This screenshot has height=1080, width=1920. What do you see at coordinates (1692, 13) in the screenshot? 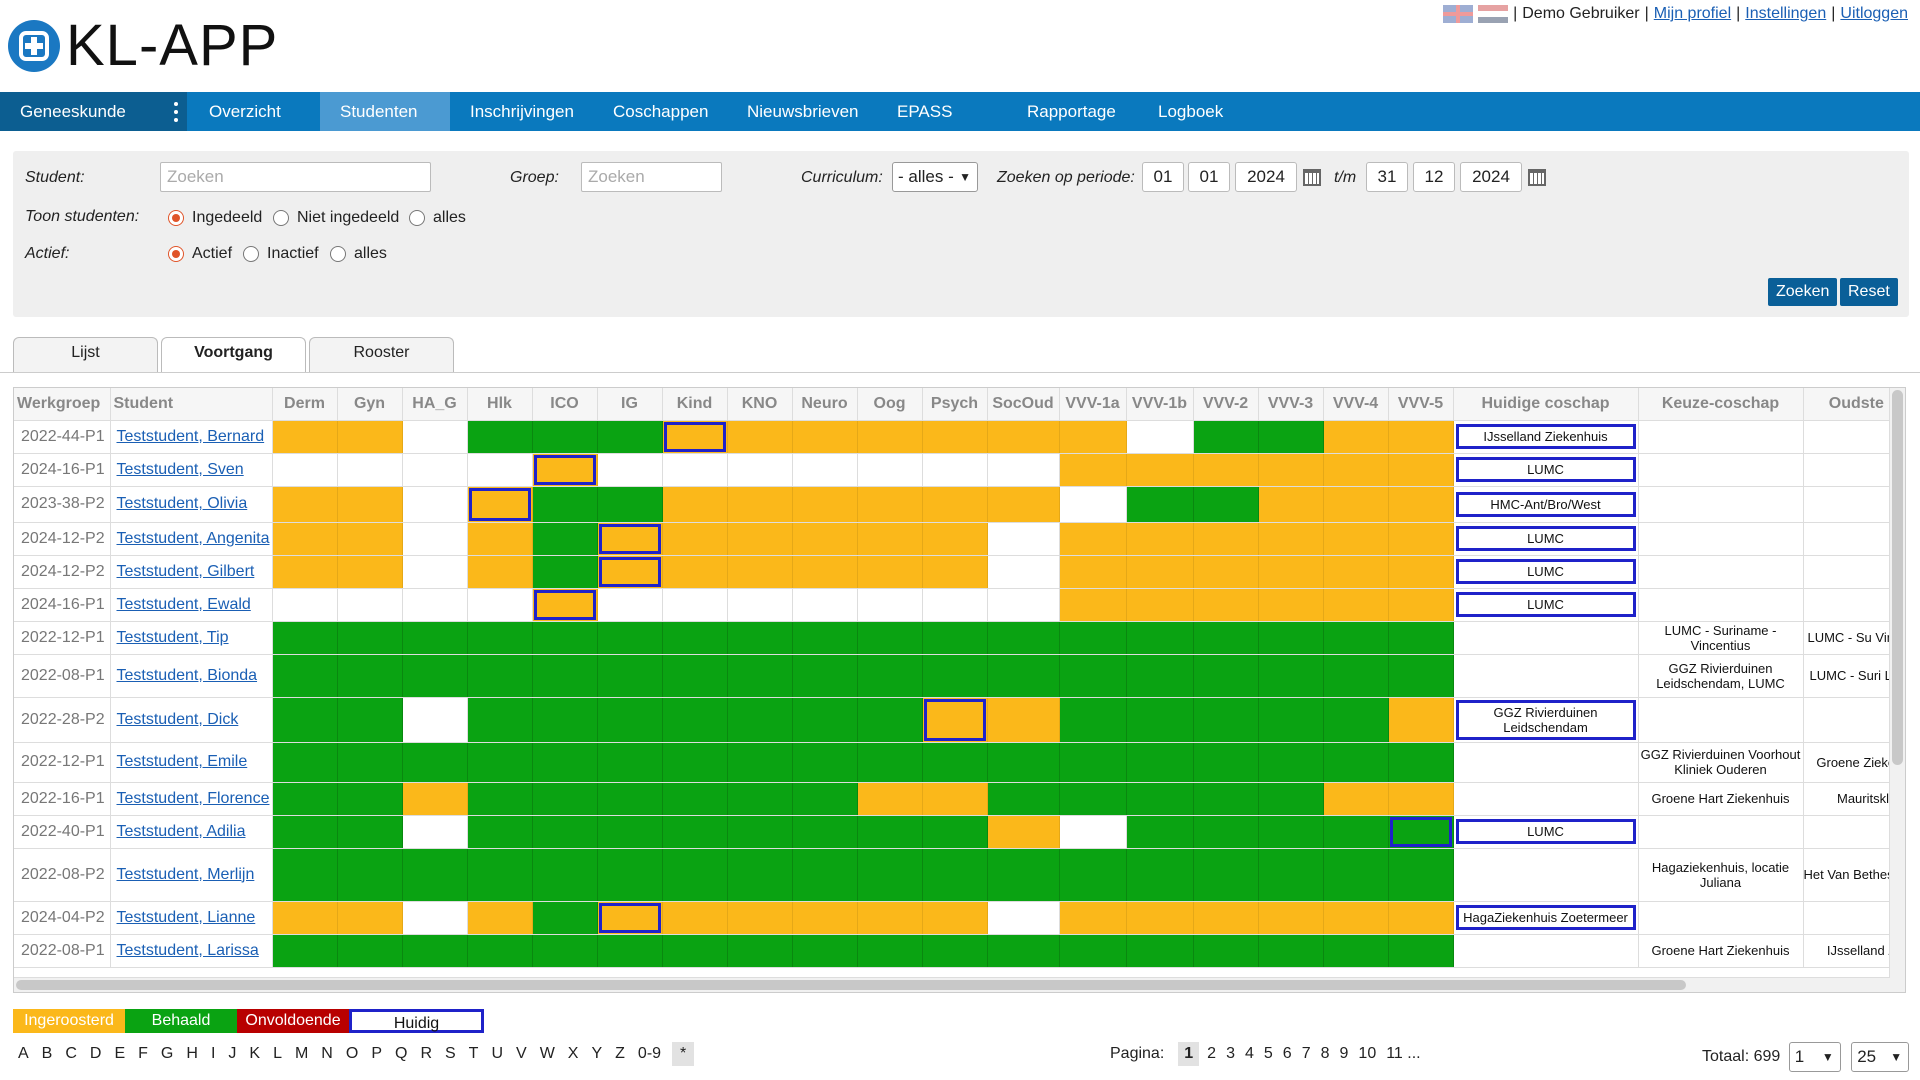
I see `profile-link: Mijn profiel` at bounding box center [1692, 13].